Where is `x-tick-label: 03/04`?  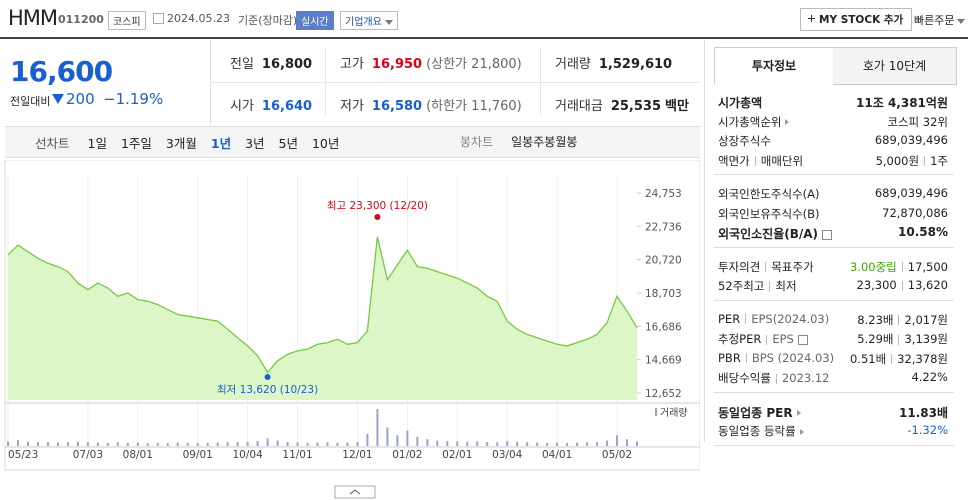
x-tick-label: 03/04 is located at coordinates (507, 455).